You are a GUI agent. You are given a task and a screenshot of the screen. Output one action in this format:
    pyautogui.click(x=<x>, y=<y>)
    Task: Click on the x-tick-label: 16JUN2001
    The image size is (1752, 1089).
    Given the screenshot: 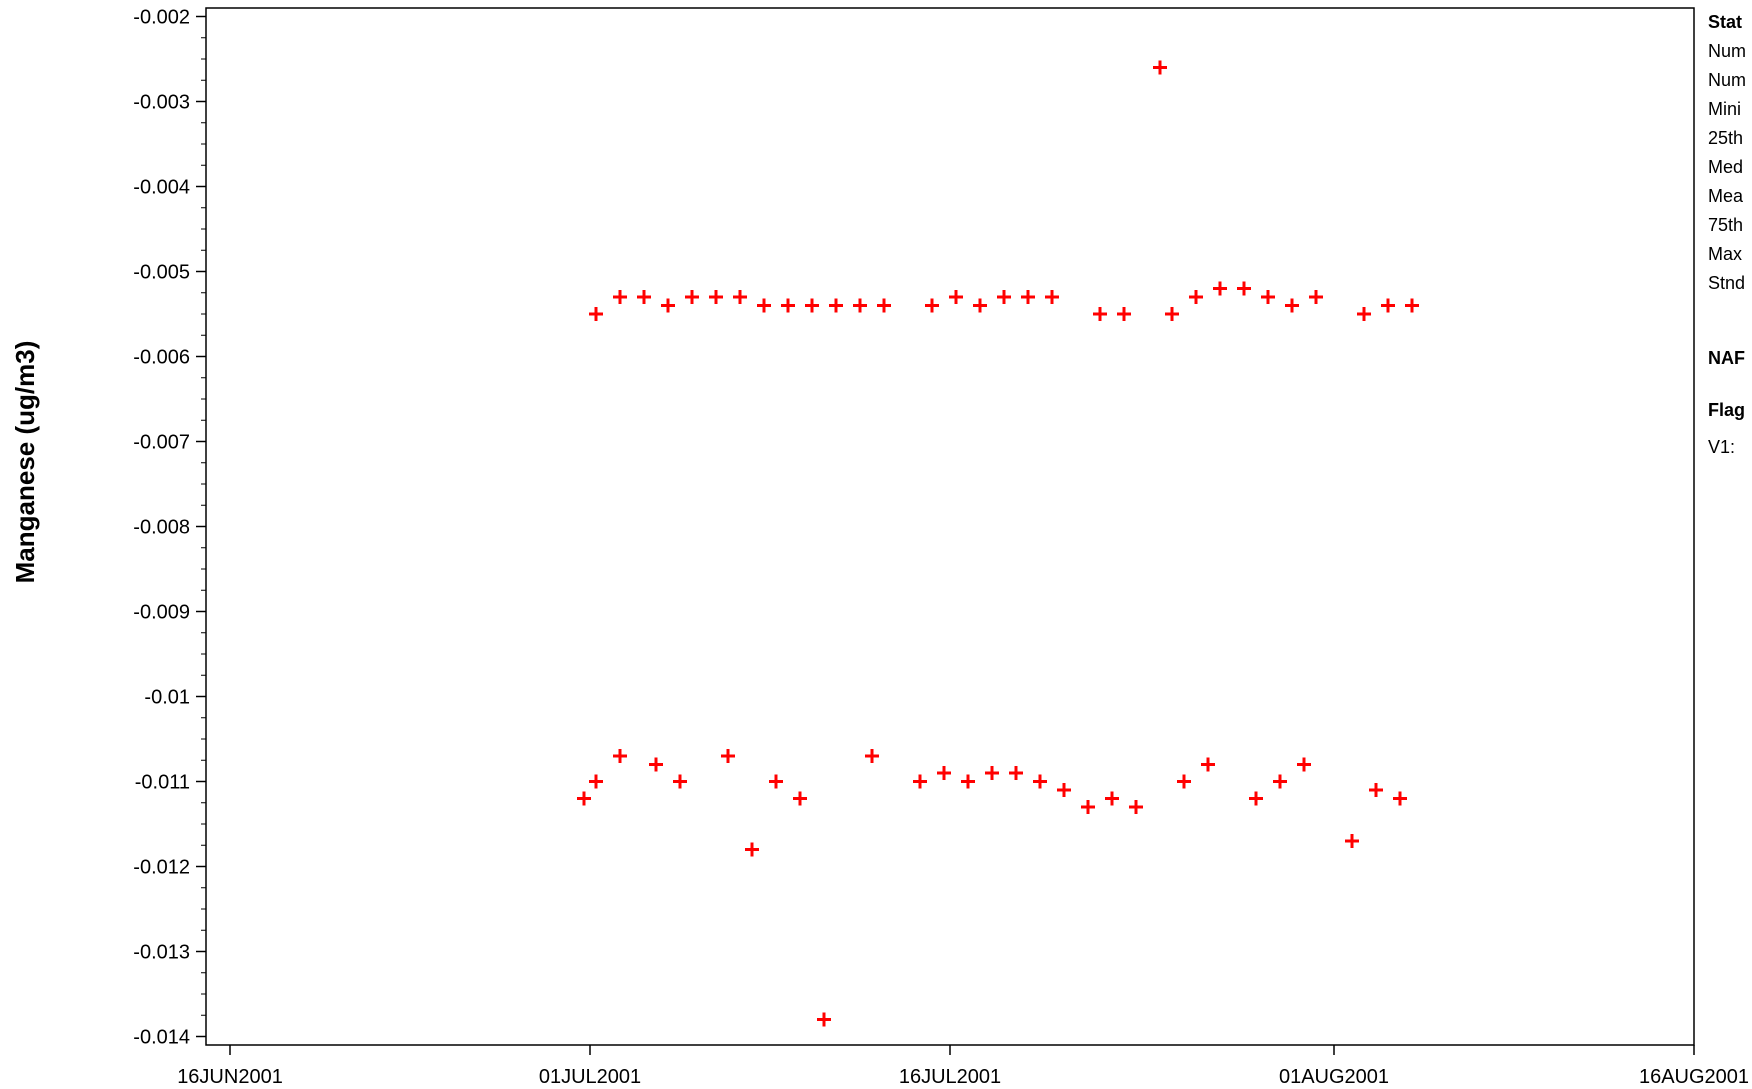 What is the action you would take?
    pyautogui.click(x=230, y=1077)
    